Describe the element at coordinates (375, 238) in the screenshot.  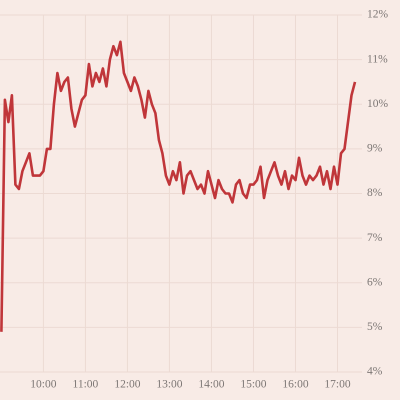
I see `y-tick-label: 7%` at that location.